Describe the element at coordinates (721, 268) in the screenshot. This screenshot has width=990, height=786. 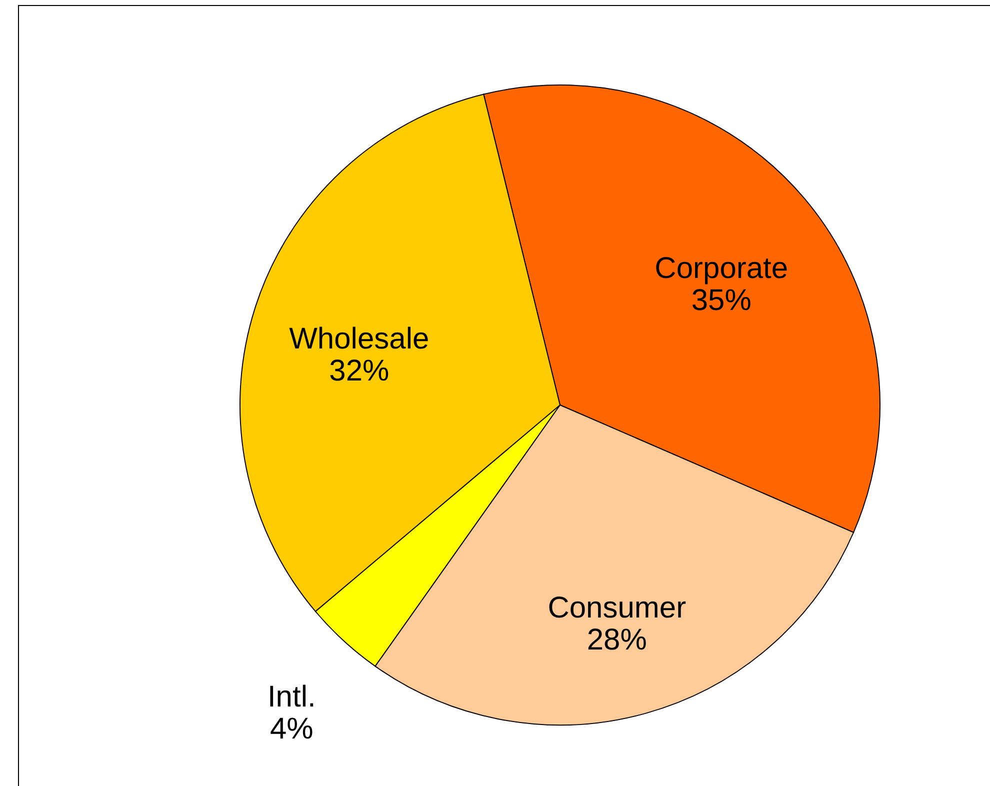
I see `slice-label: Corporate` at that location.